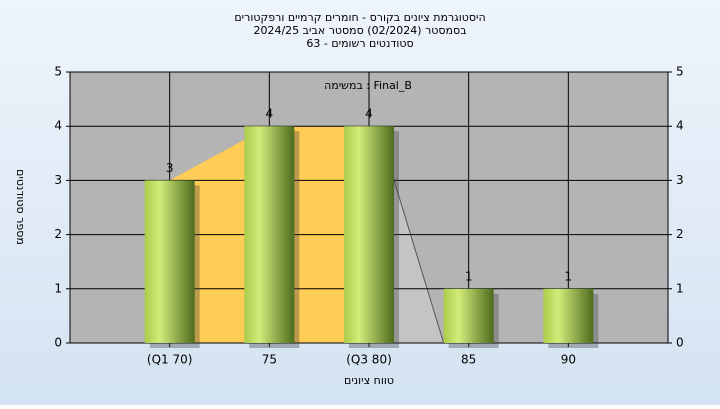 The width and height of the screenshot is (720, 409). Describe the element at coordinates (680, 343) in the screenshot. I see `y2-tick-label: 0` at that location.